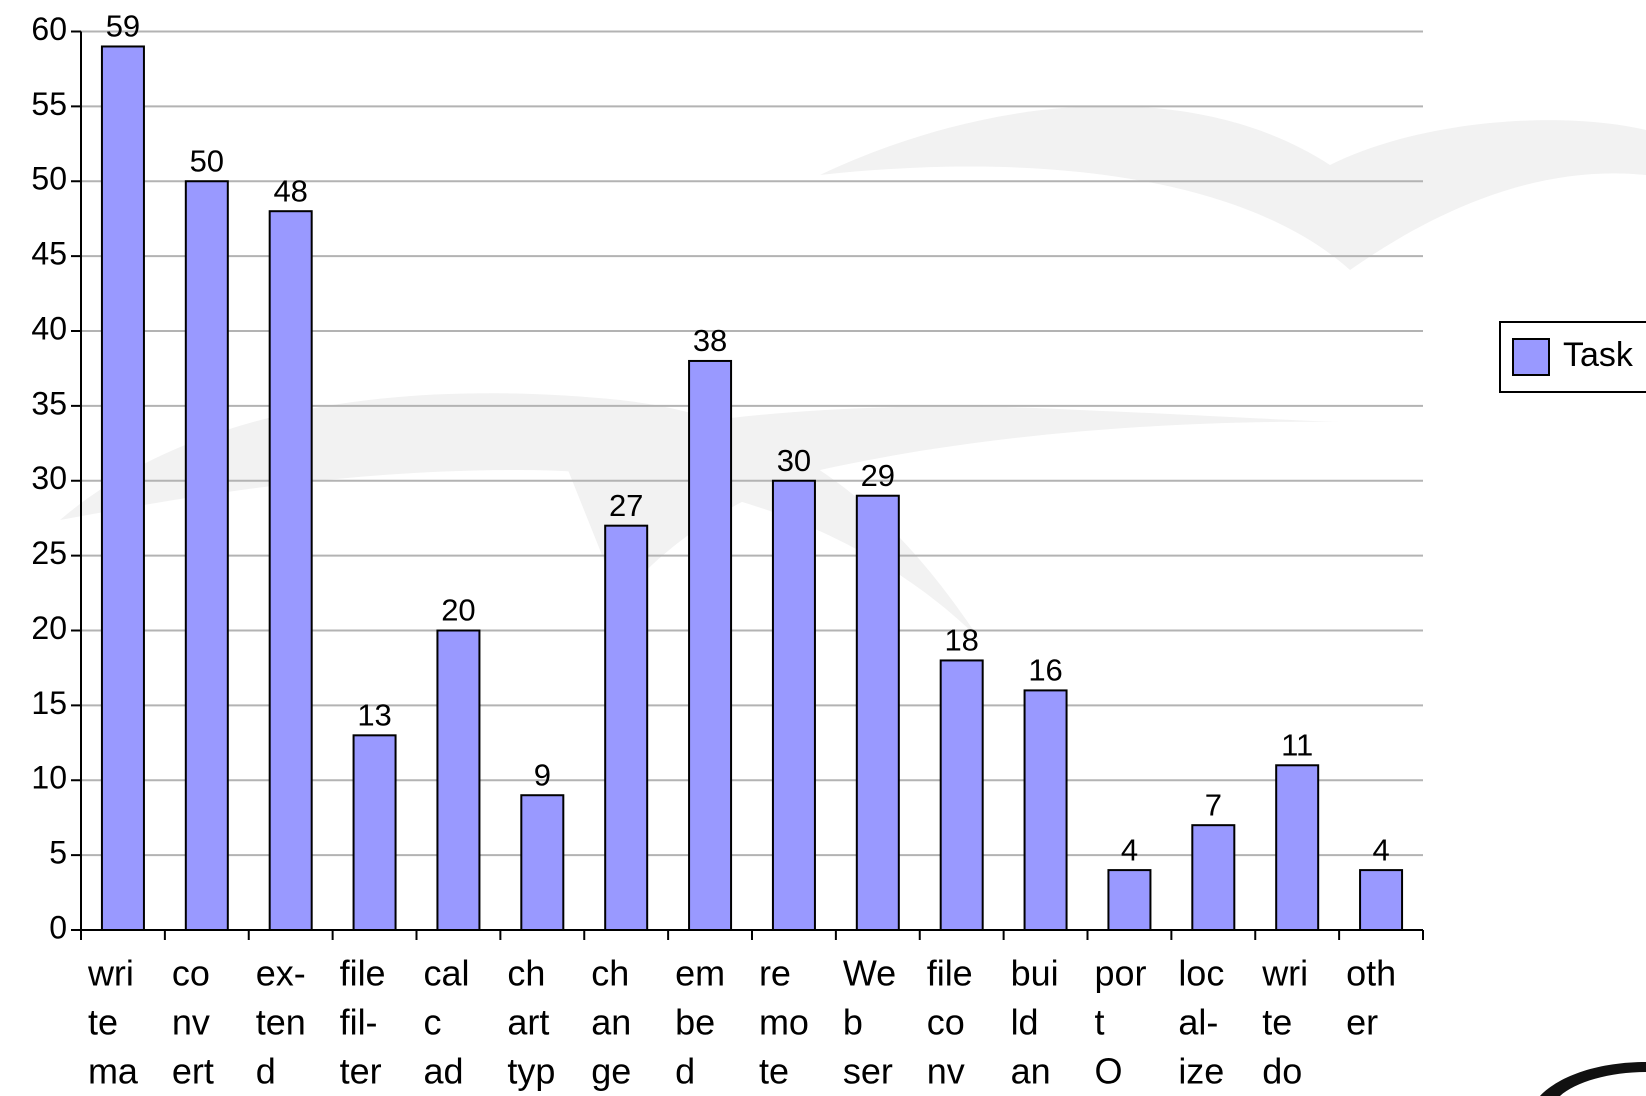  I want to click on x-tick-label: do, so click(1282, 1071).